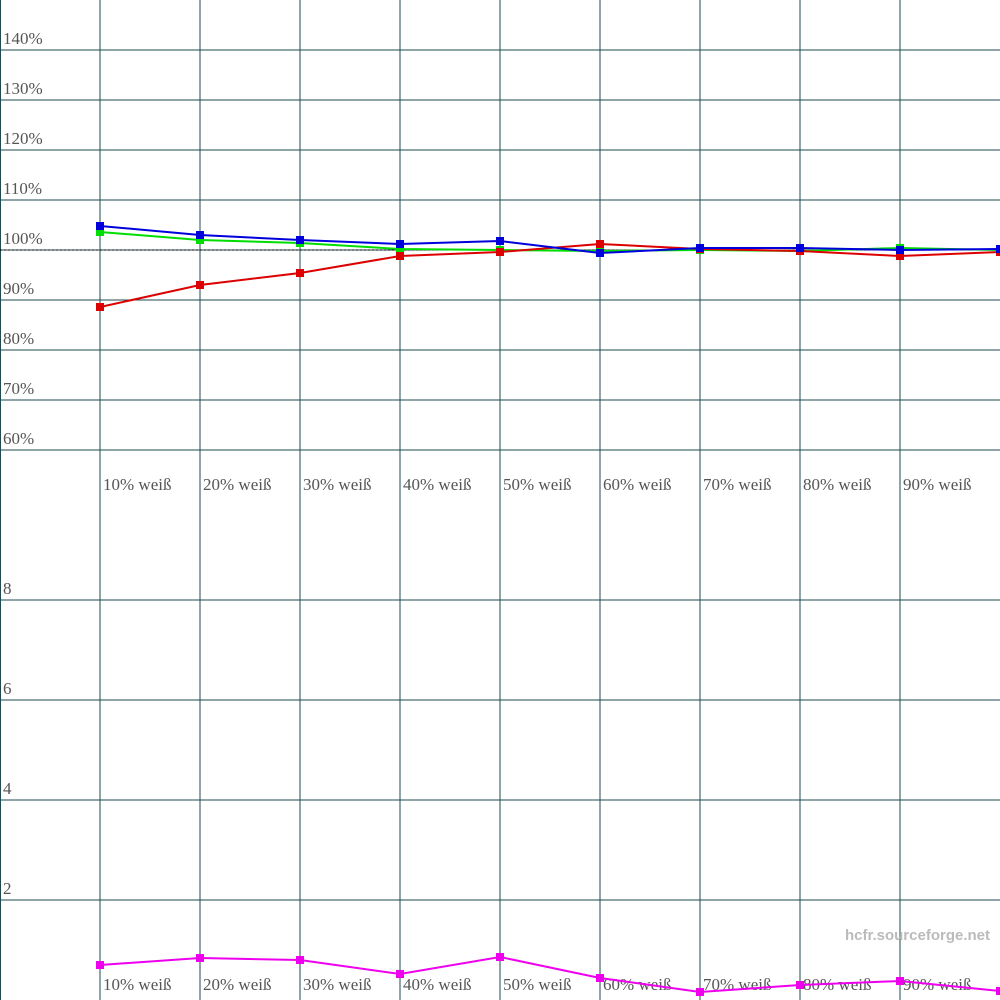  I want to click on y-tick-label: 70%, so click(18, 388).